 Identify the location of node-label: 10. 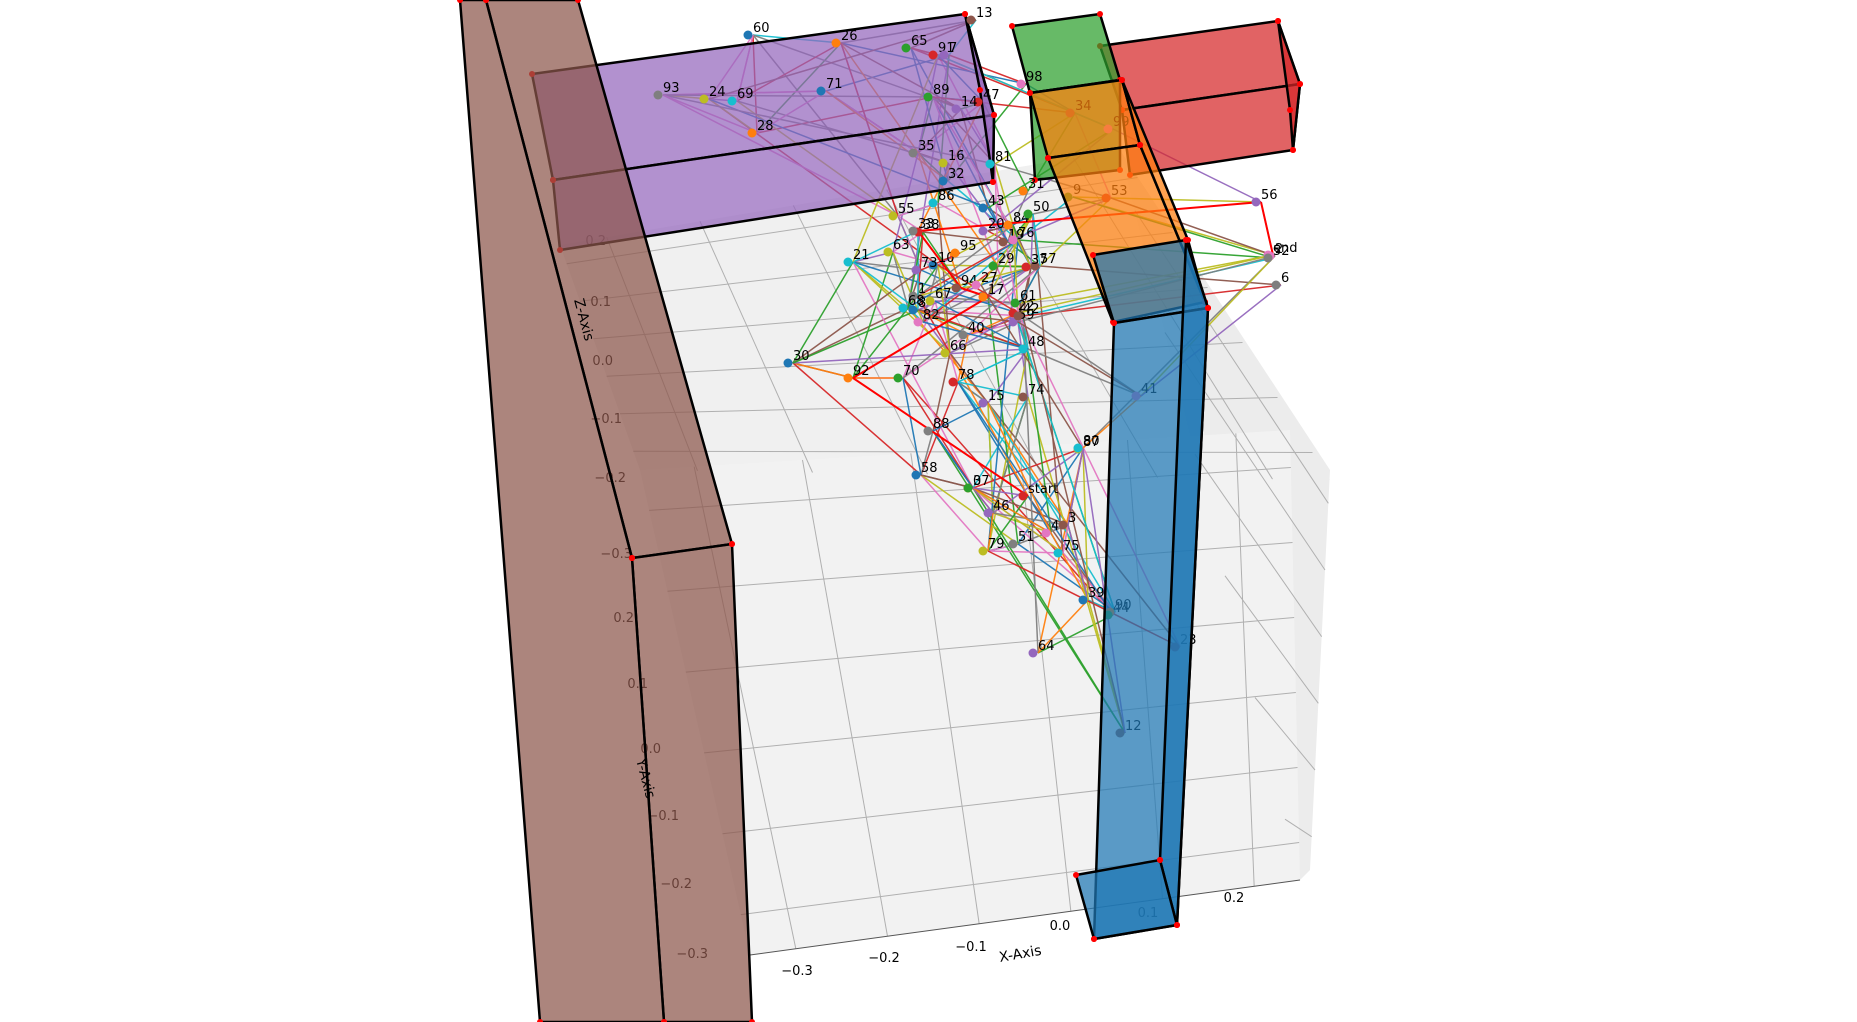
(946, 258).